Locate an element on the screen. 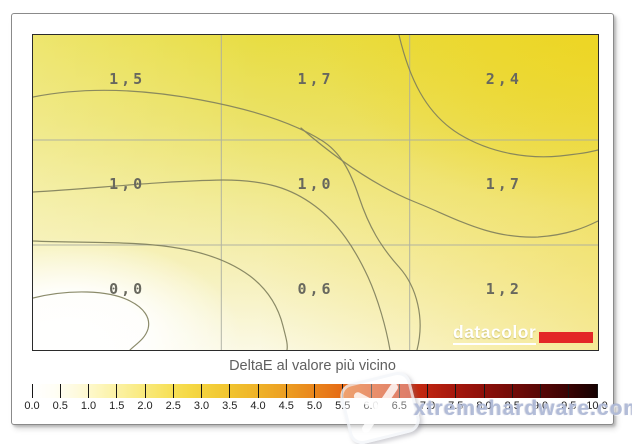 The image size is (632, 444). tick-label: 5.5 is located at coordinates (343, 406).